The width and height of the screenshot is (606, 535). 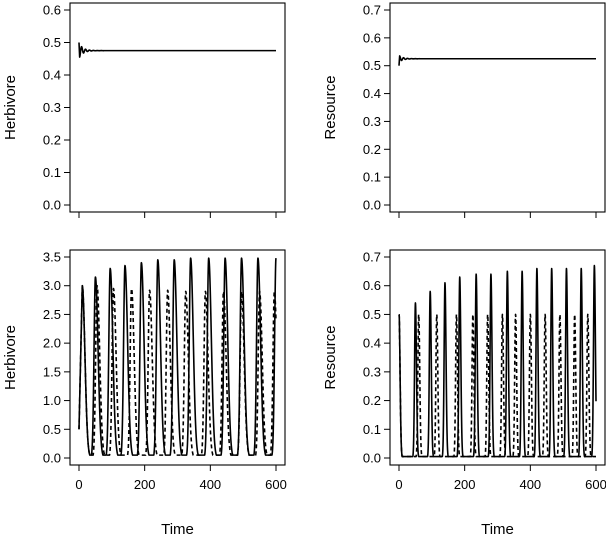 What do you see at coordinates (52, 285) in the screenshot?
I see `y-tick-label: 3.0` at bounding box center [52, 285].